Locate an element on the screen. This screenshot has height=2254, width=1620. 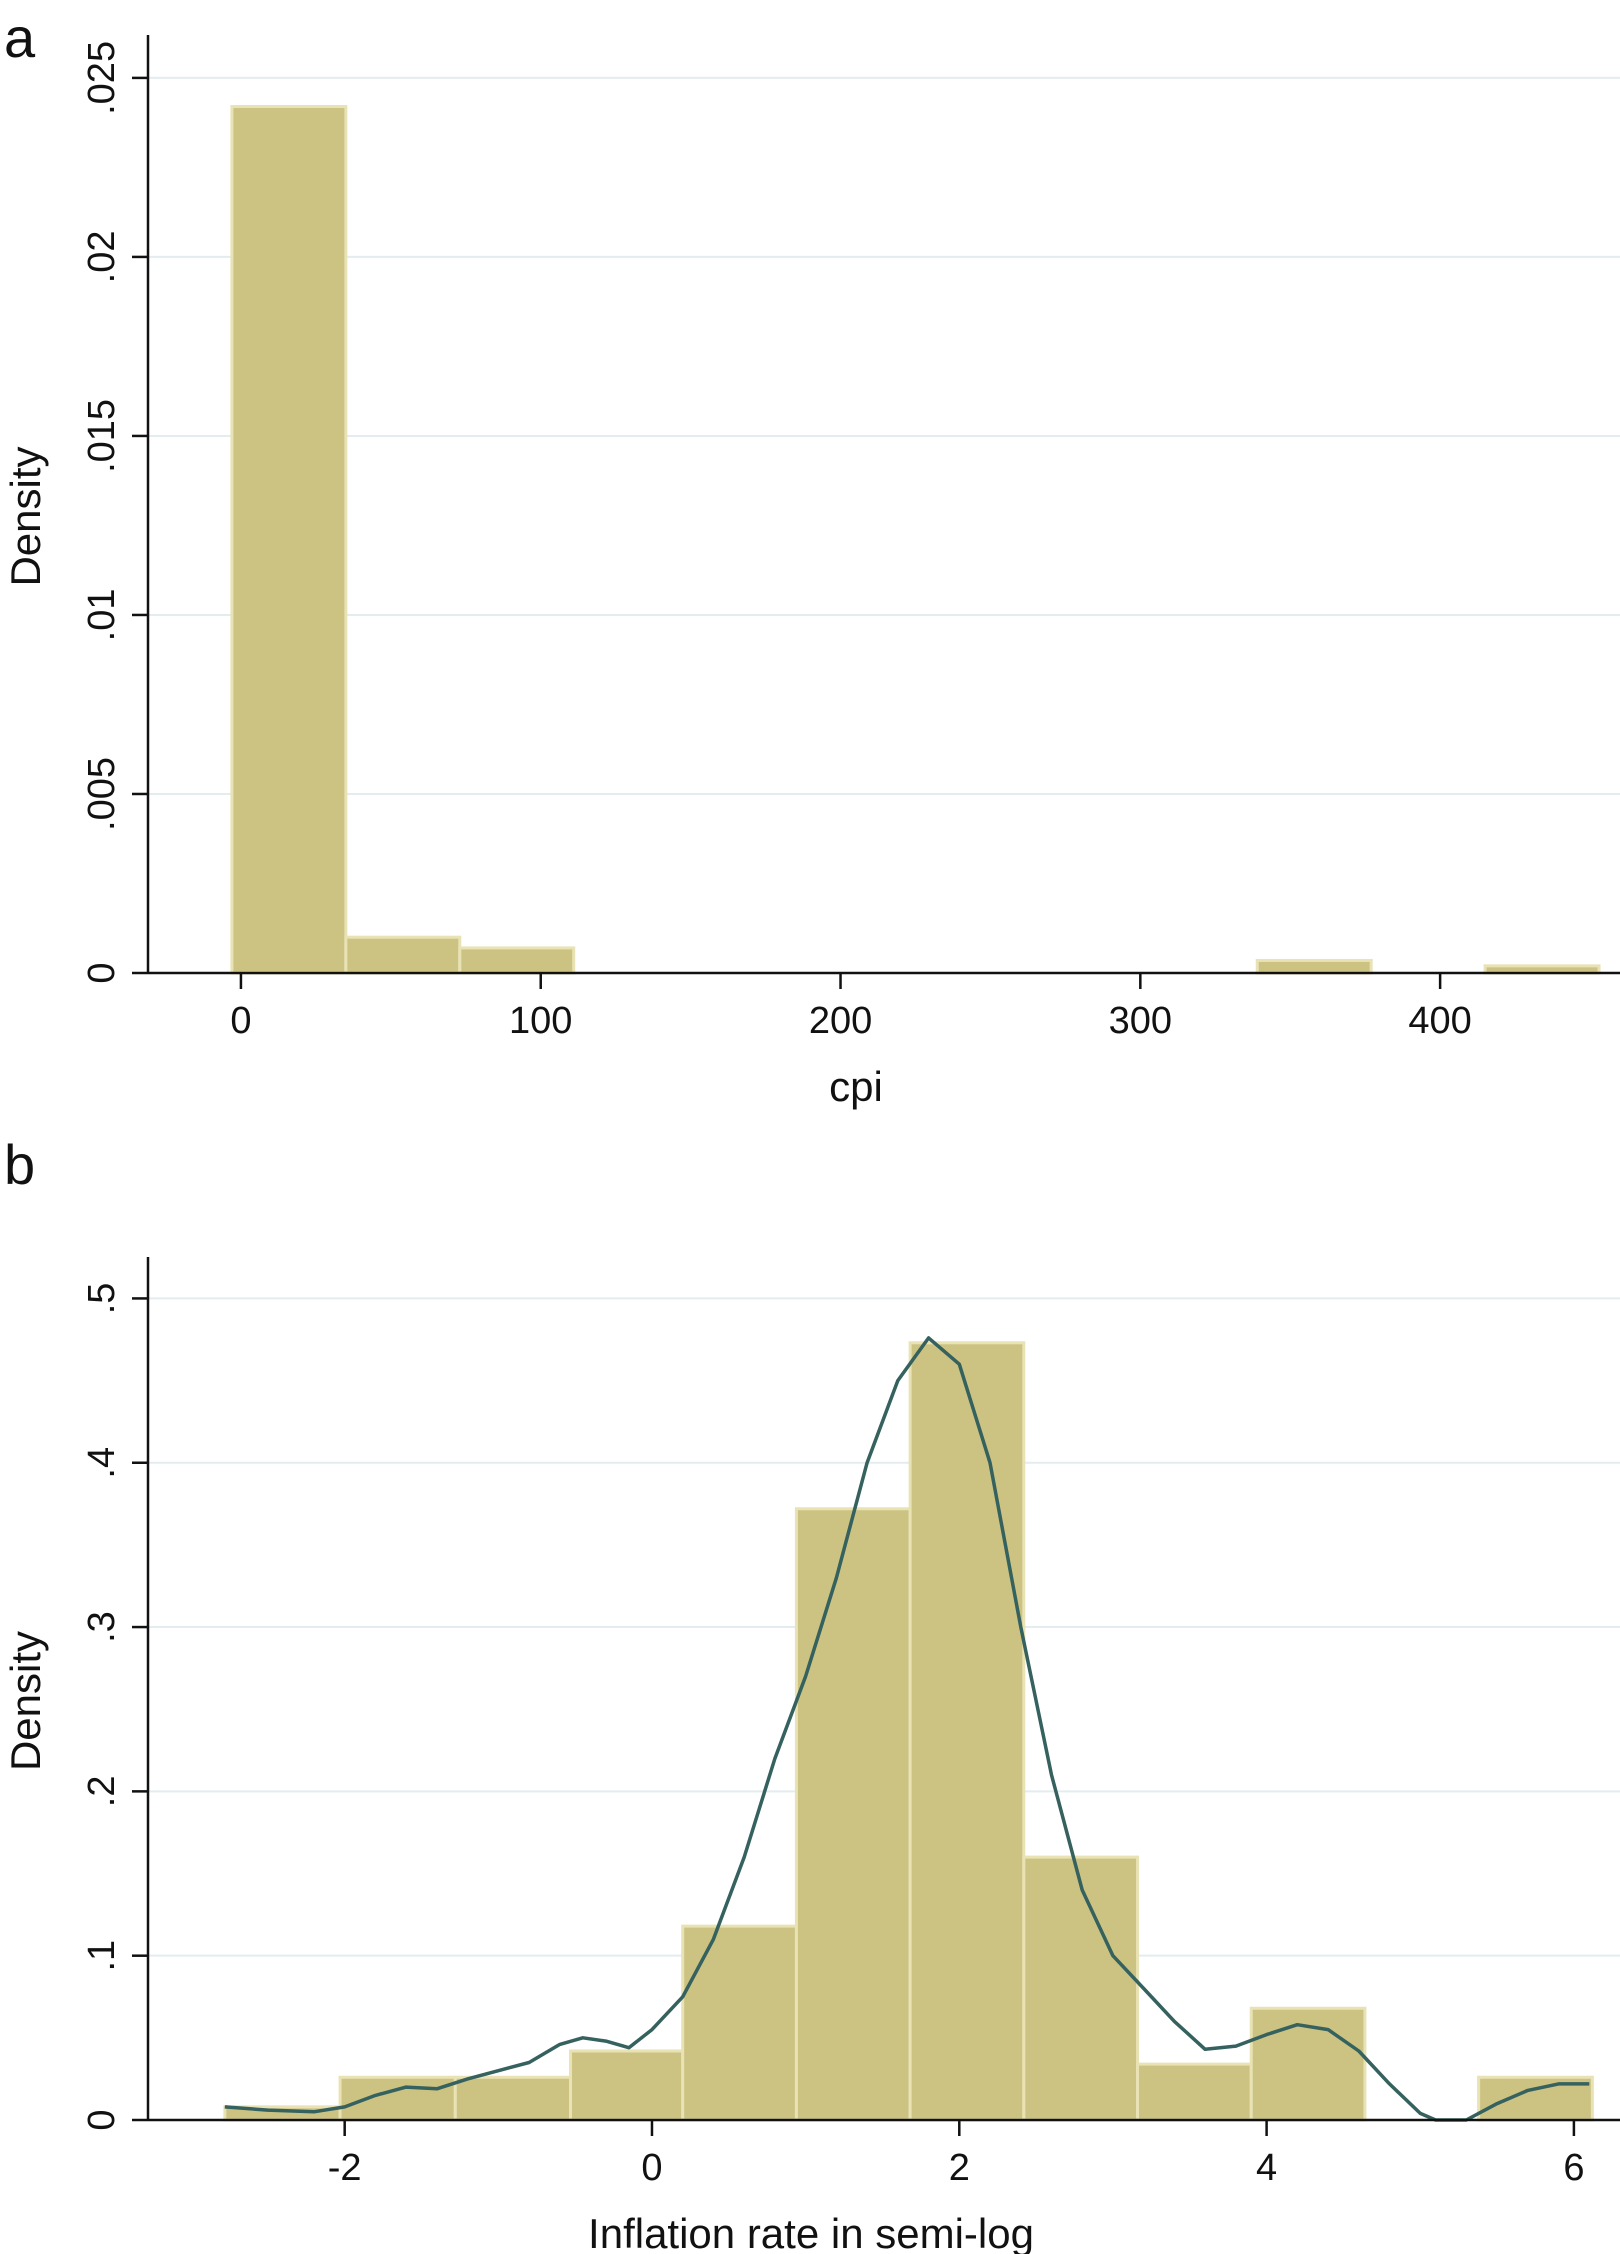
y-tick-label: .2 is located at coordinates (102, 1792).